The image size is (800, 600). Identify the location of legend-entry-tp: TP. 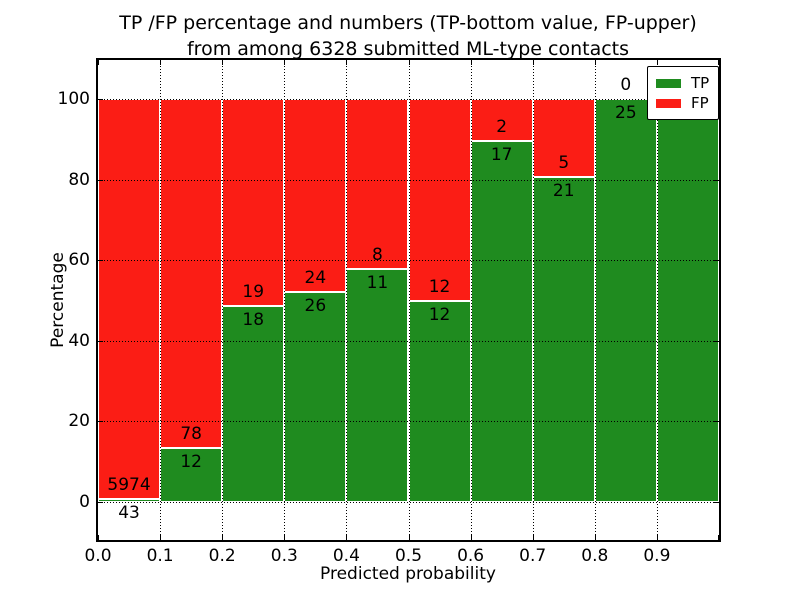
(683, 83).